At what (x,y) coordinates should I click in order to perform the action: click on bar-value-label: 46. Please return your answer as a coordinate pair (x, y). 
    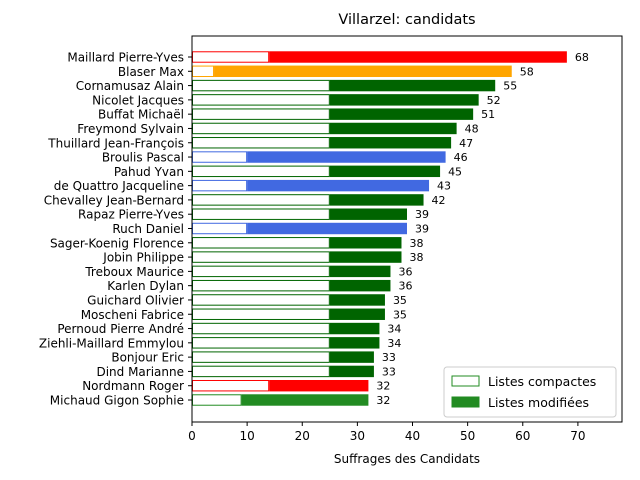
    Looking at the image, I should click on (461, 157).